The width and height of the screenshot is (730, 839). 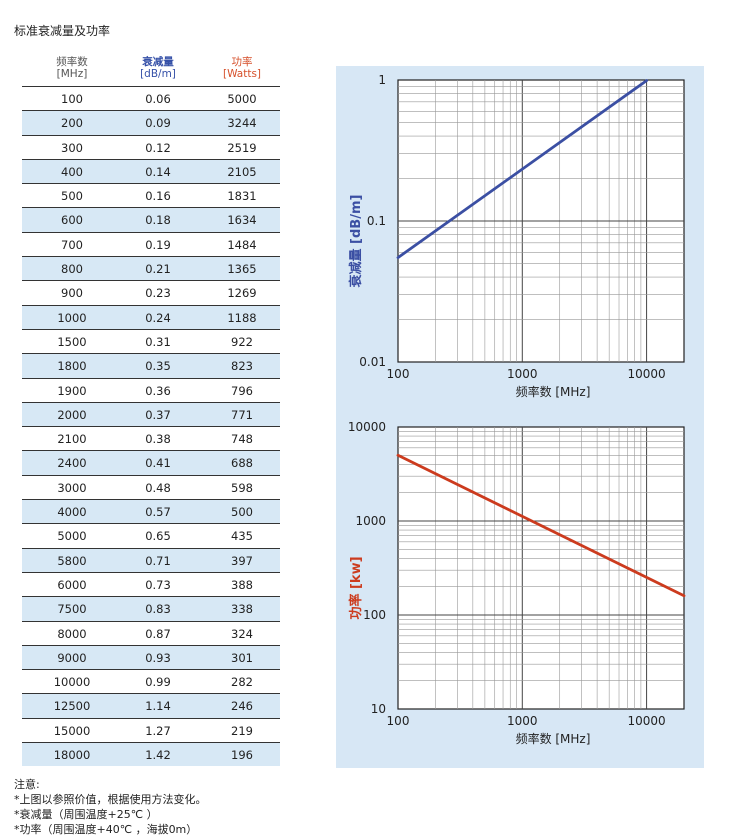 I want to click on cell-power: 196, so click(x=242, y=755).